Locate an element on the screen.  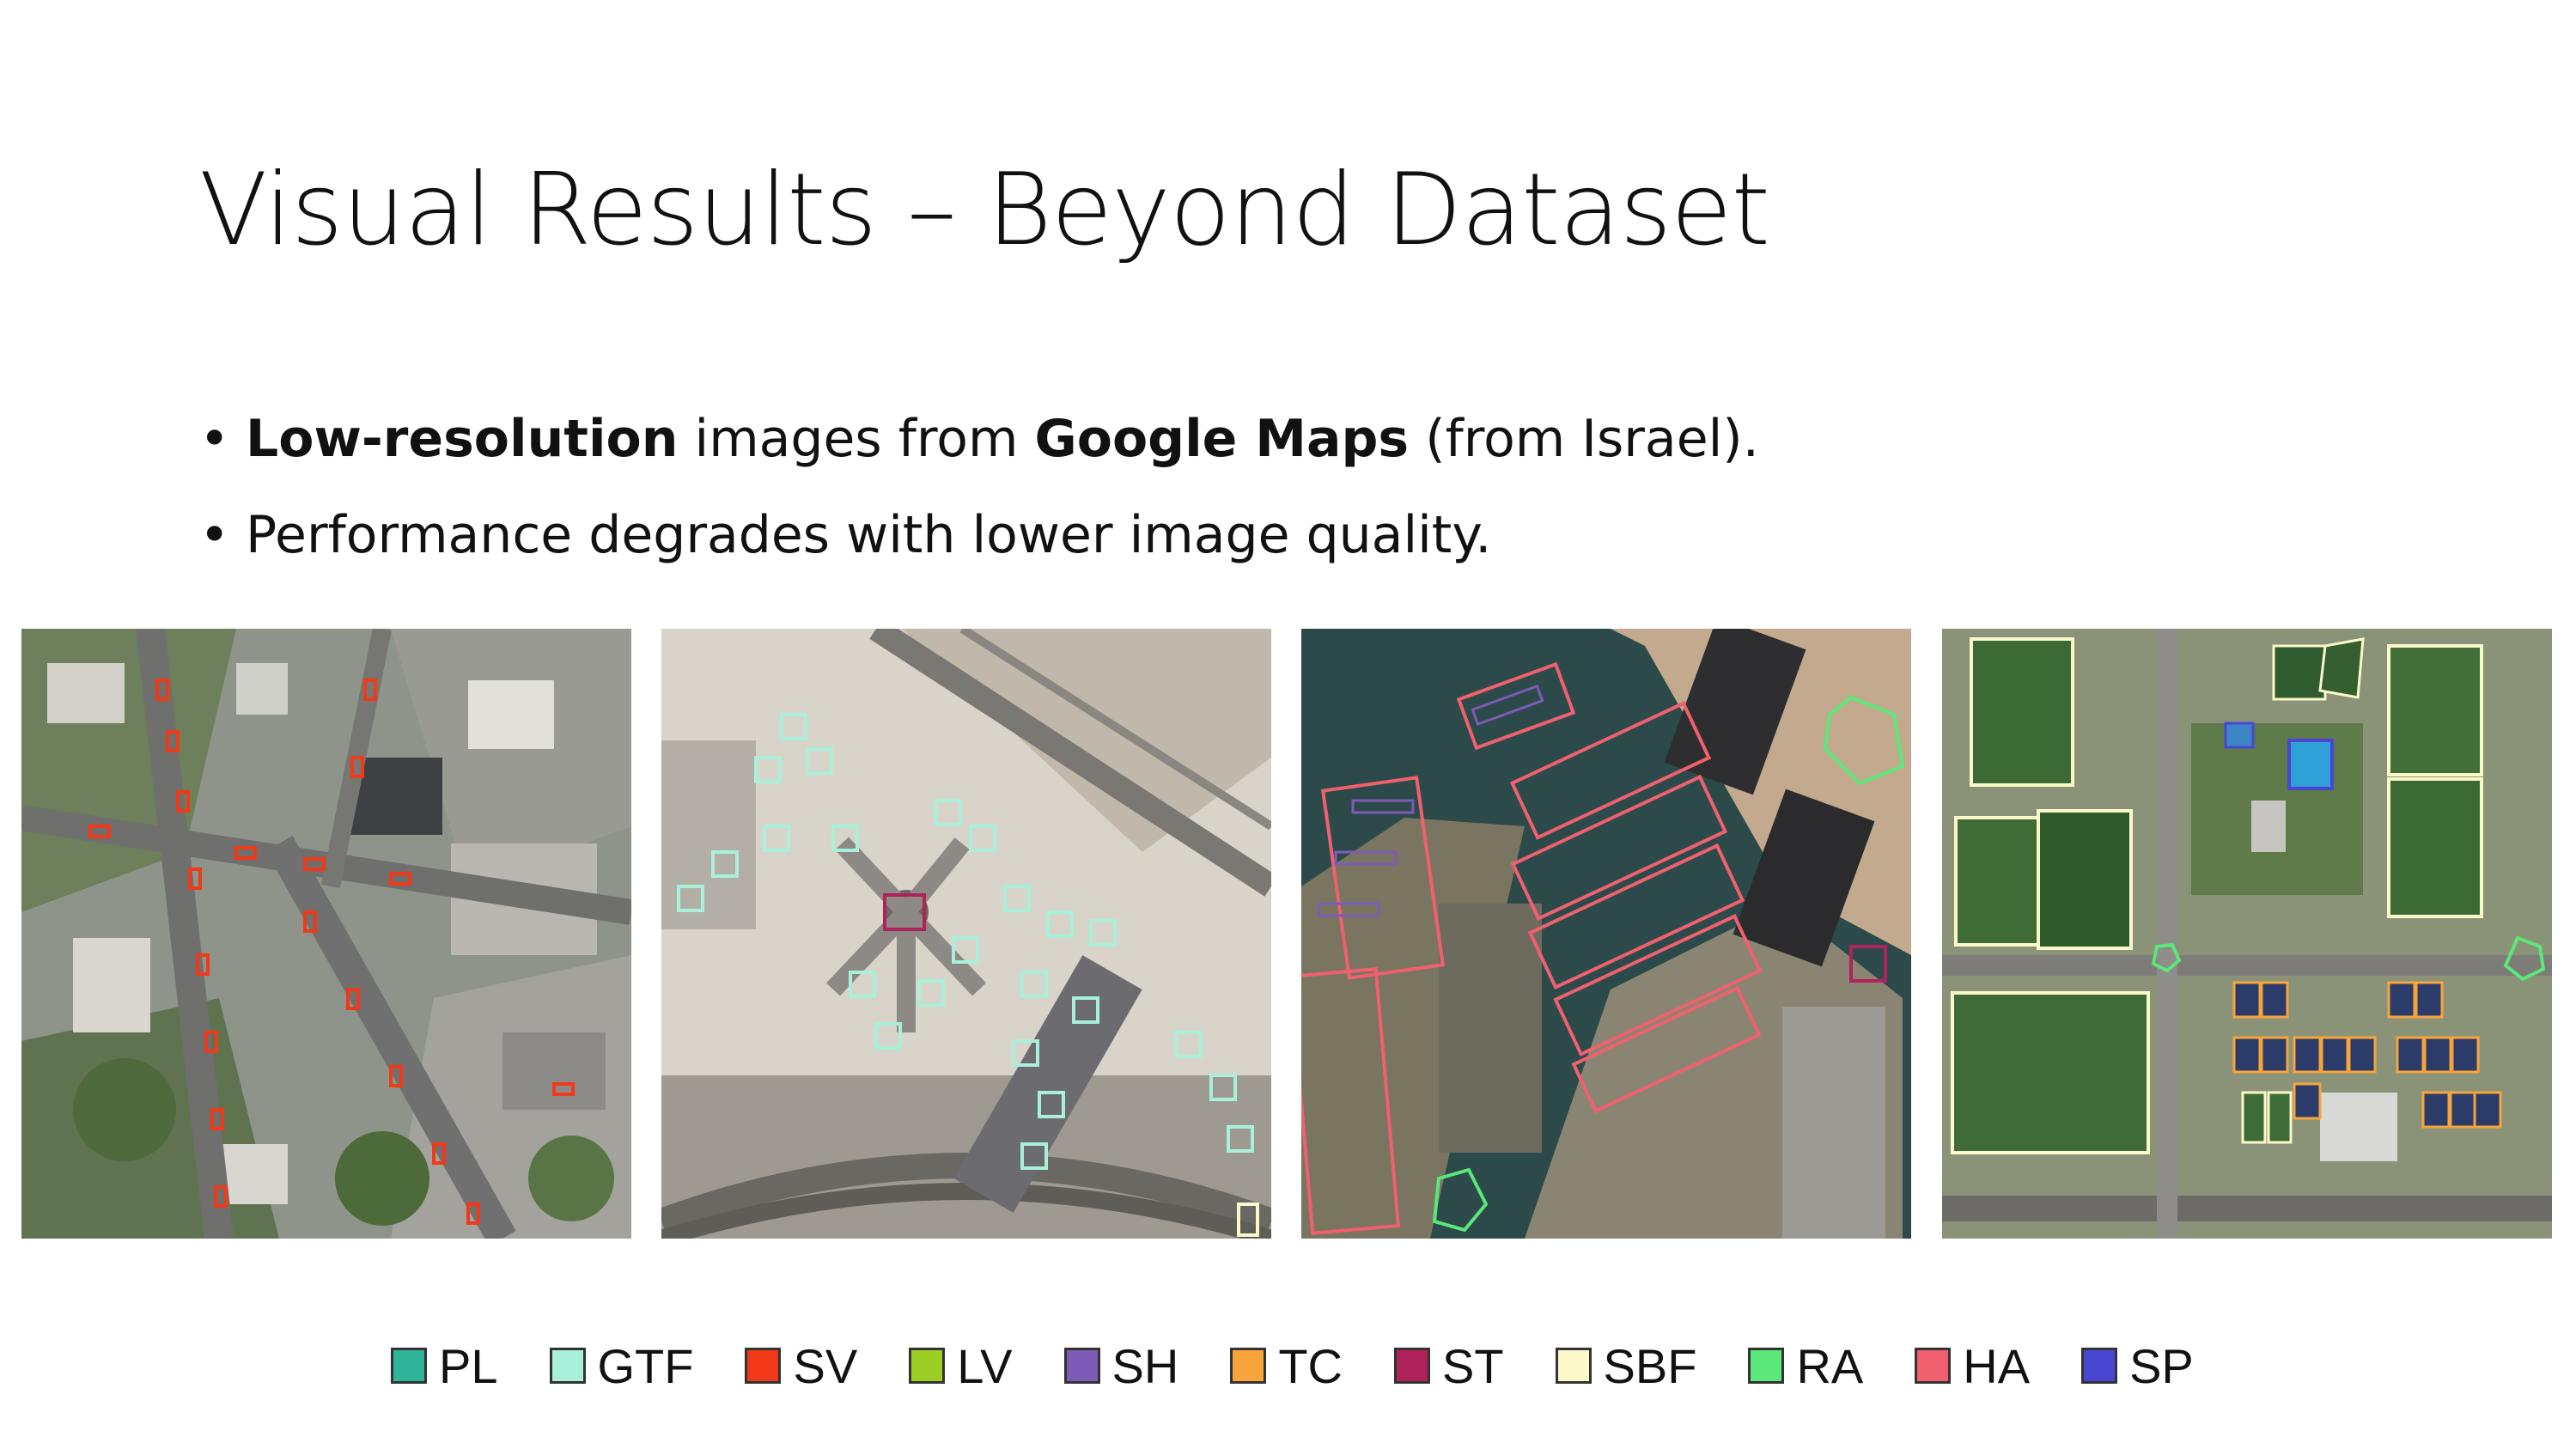
bullet-emphasis: Low-resolution is located at coordinates (462, 439).